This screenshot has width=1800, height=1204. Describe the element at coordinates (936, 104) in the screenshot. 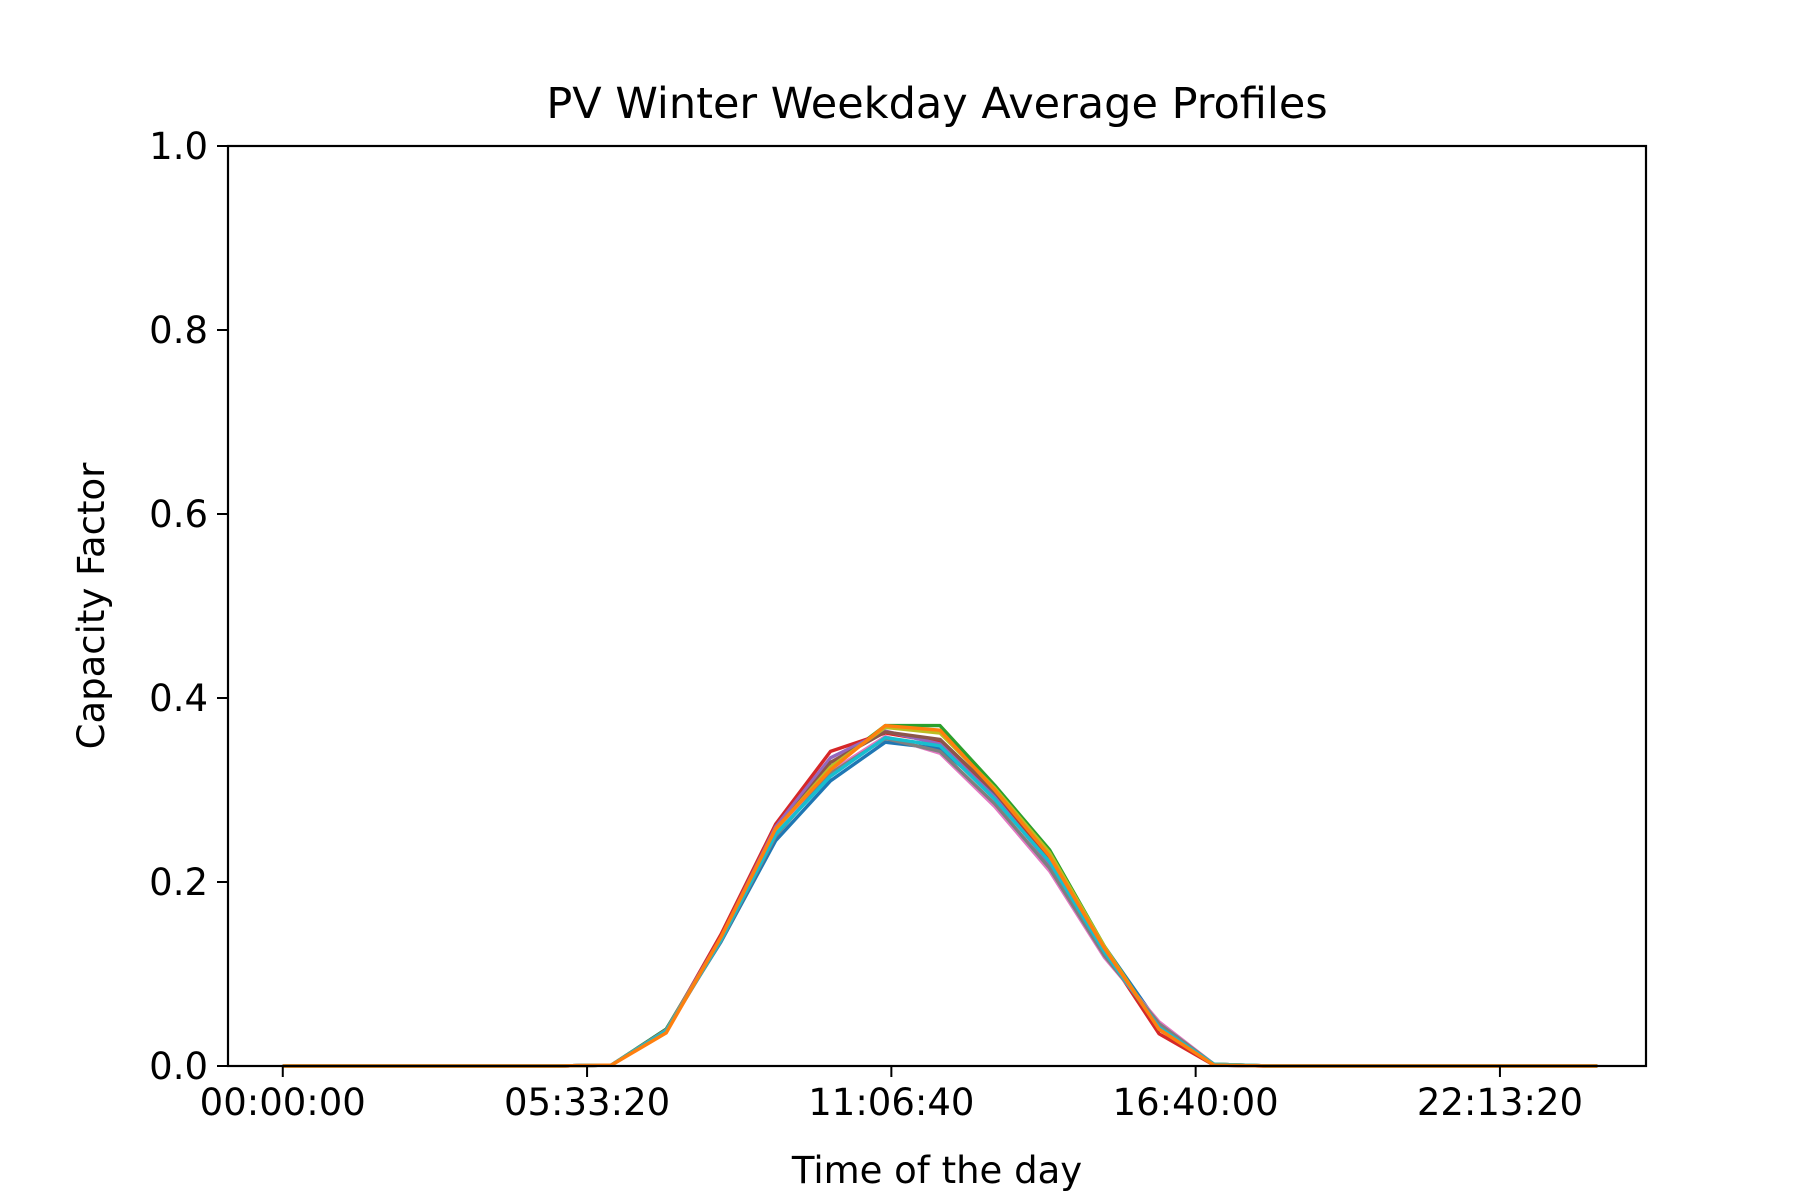

I see `chart-title: PV Winter Weekday Average Profiles` at that location.